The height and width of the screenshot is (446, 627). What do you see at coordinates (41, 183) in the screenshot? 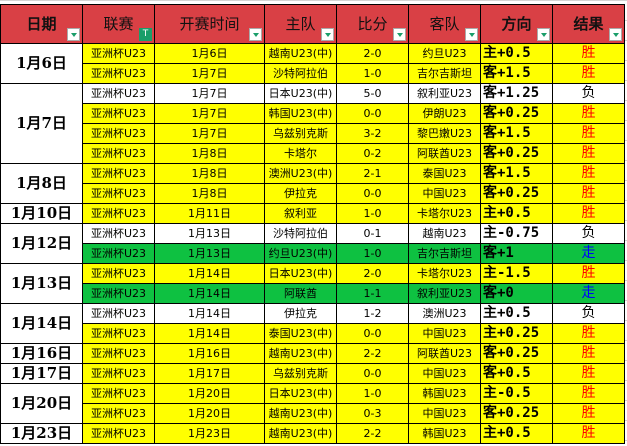
I see `date-cell: 1月8日` at bounding box center [41, 183].